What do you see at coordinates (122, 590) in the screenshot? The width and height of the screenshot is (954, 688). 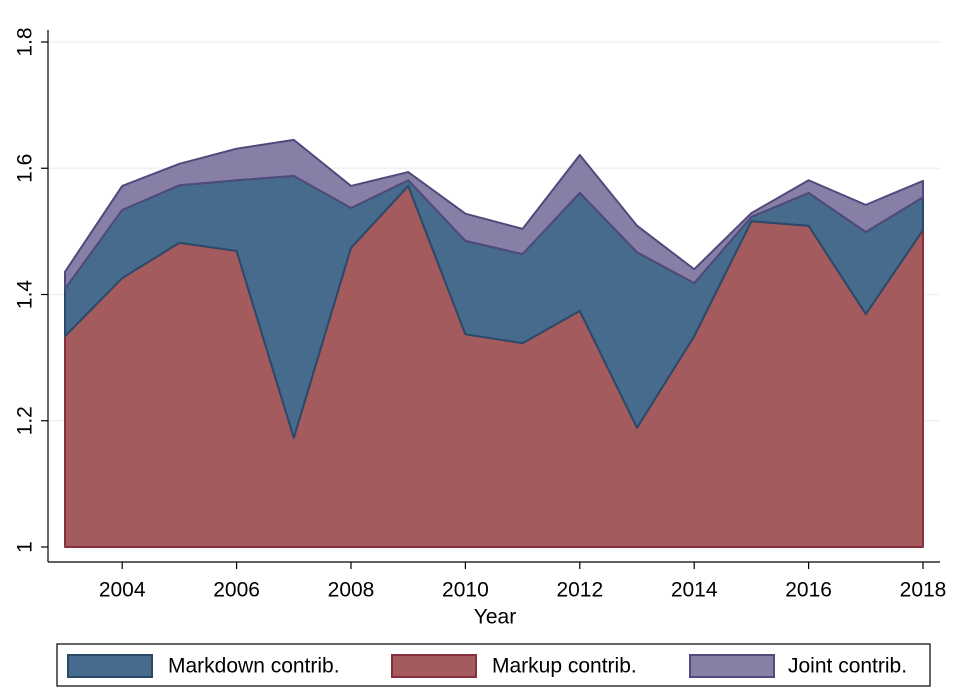 I see `x-tick-label: 2004` at bounding box center [122, 590].